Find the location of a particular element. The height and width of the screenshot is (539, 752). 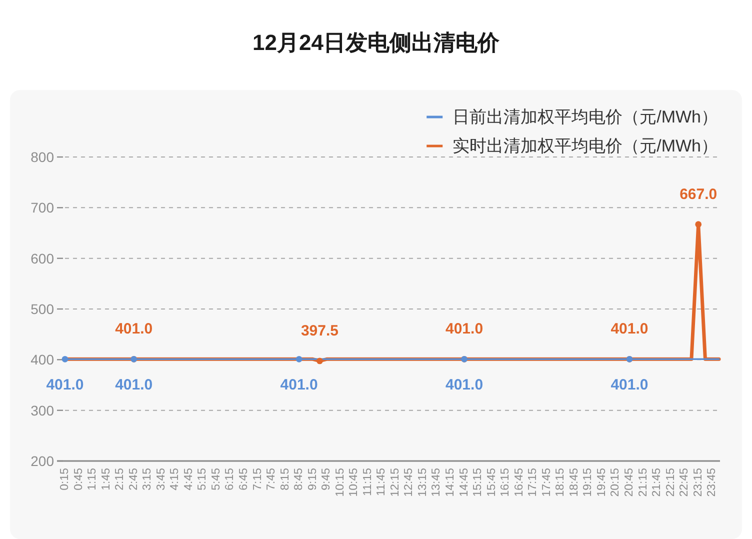

x-tick-label: 15:45 is located at coordinates (492, 482).